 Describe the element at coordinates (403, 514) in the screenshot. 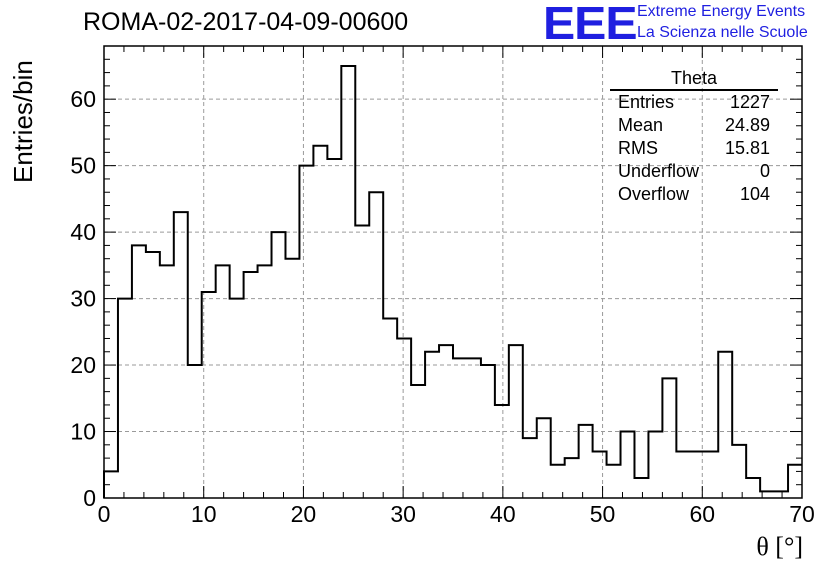

I see `x-tick-label: 30` at that location.